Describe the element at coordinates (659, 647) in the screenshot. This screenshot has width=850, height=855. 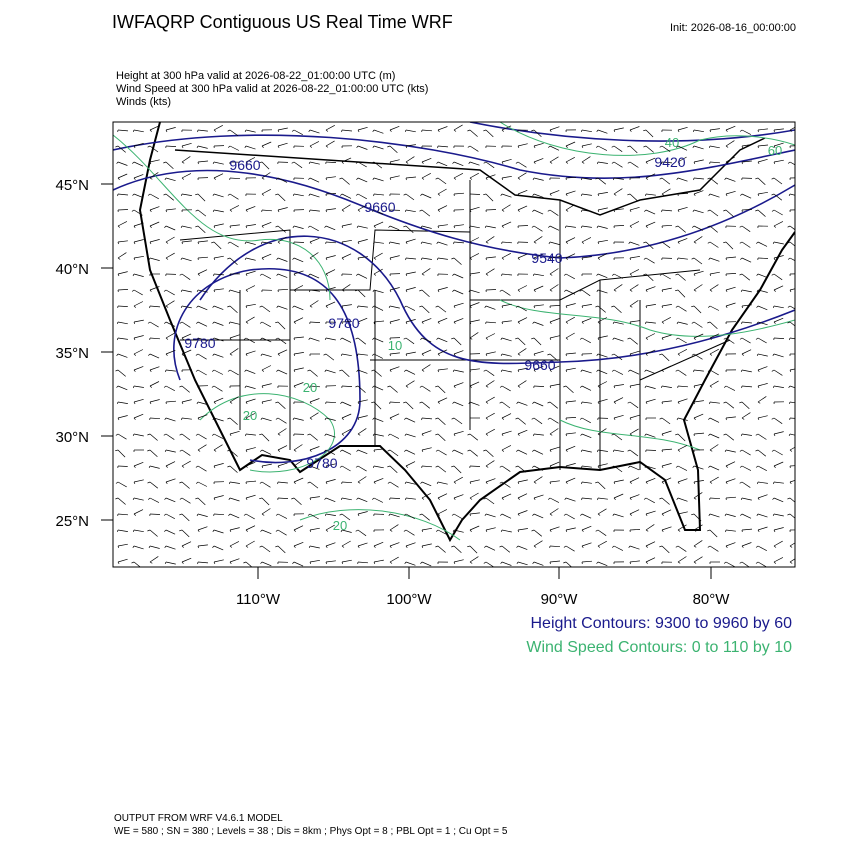
I see `legend-speed: Wind Speed Contours: 0 to 110 by 10` at that location.